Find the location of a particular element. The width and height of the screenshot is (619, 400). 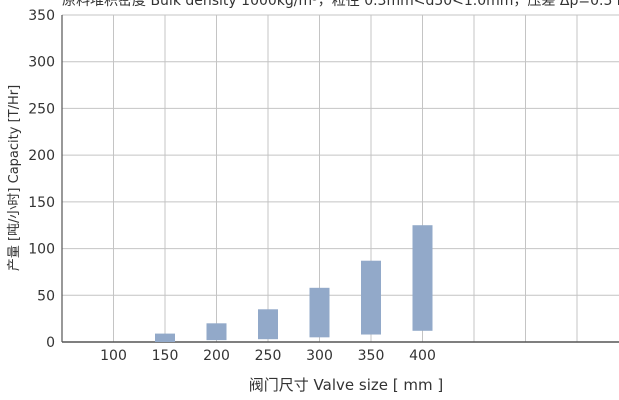

y-tick-label: 200 is located at coordinates (41, 156).